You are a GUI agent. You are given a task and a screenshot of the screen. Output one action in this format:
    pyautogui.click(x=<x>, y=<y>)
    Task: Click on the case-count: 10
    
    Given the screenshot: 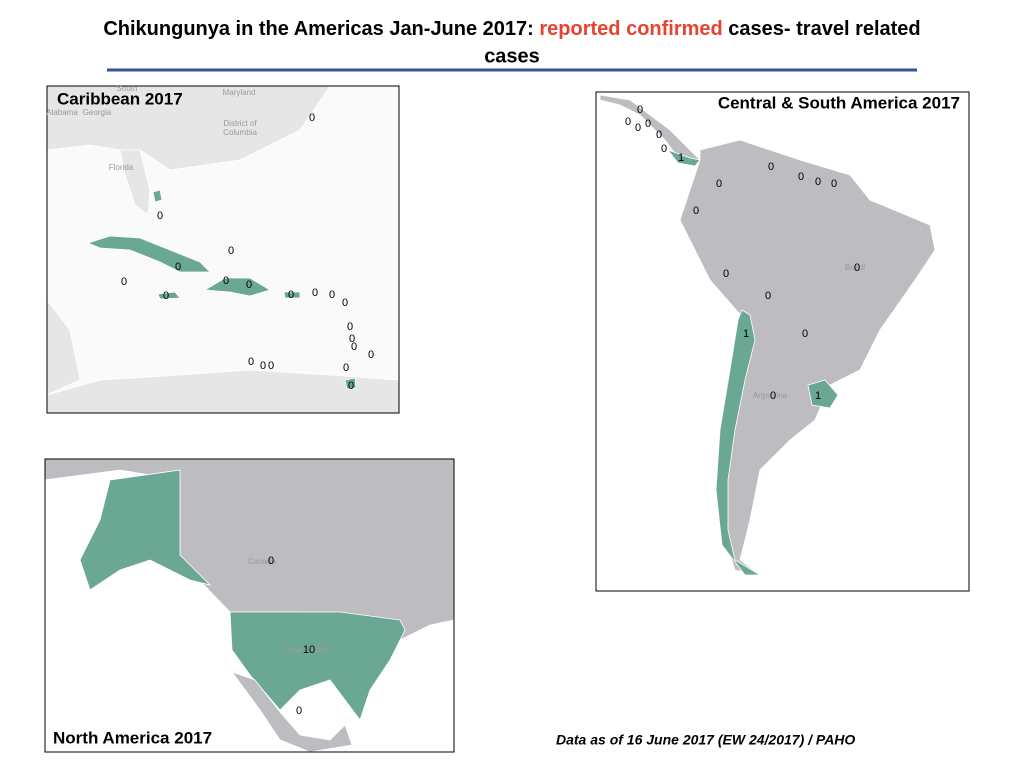 What is the action you would take?
    pyautogui.click(x=309, y=650)
    